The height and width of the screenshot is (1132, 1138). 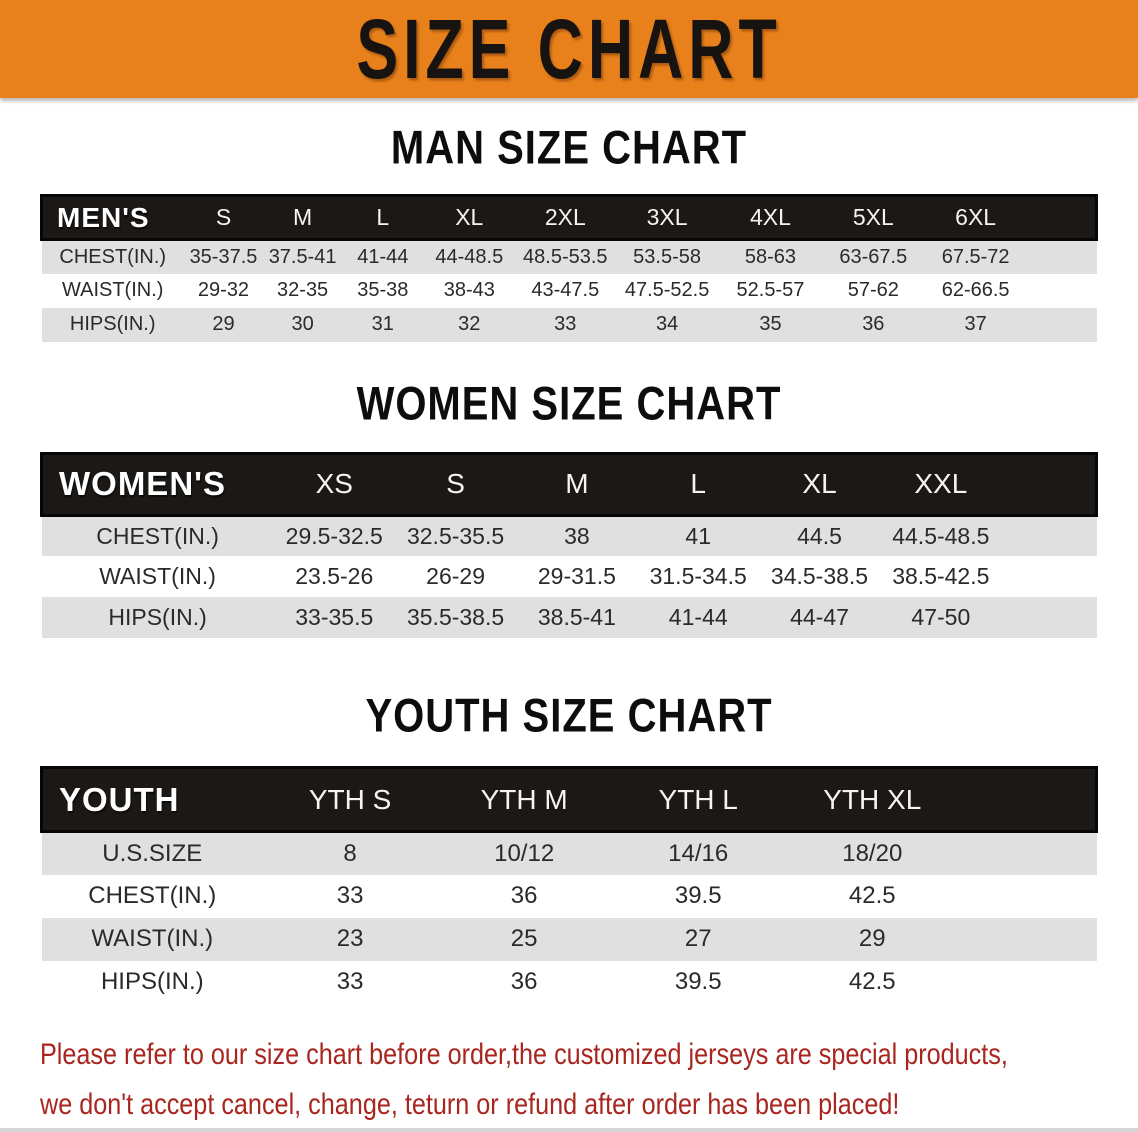 What do you see at coordinates (569, 1130) in the screenshot?
I see `bottom-edge-strip` at bounding box center [569, 1130].